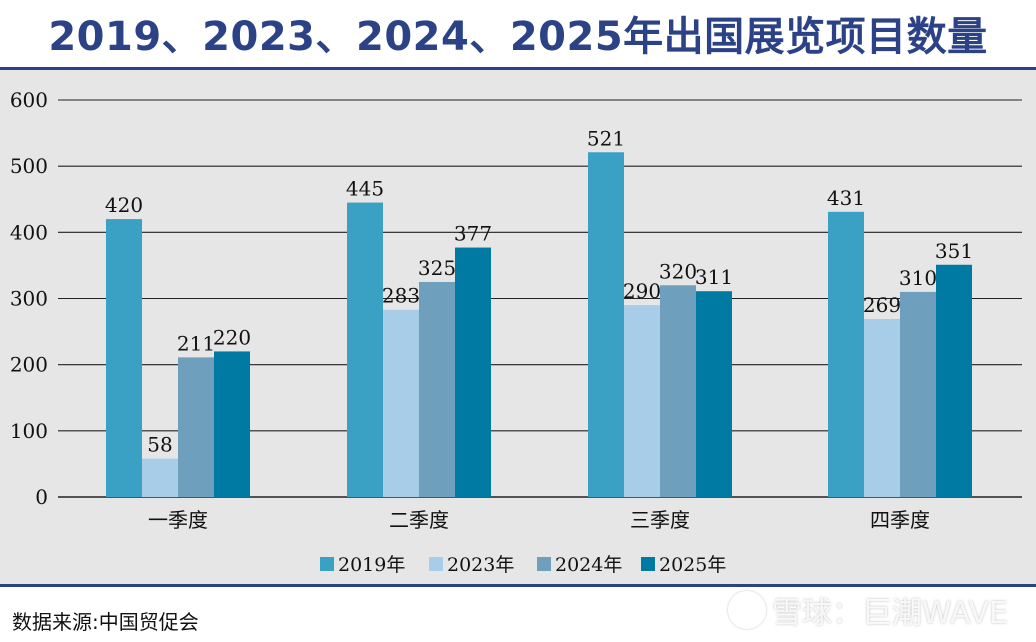 This screenshot has width=1036, height=642. Describe the element at coordinates (714, 277) in the screenshot. I see `data-label: 311` at that location.